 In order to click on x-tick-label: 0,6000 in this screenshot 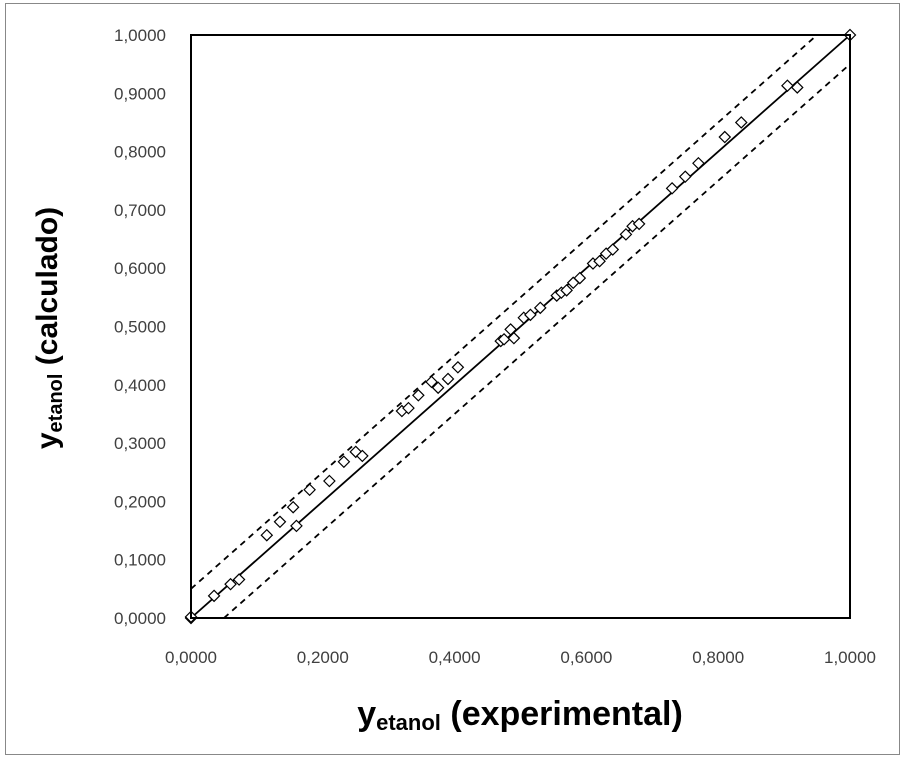, I will do `click(586, 657)`.